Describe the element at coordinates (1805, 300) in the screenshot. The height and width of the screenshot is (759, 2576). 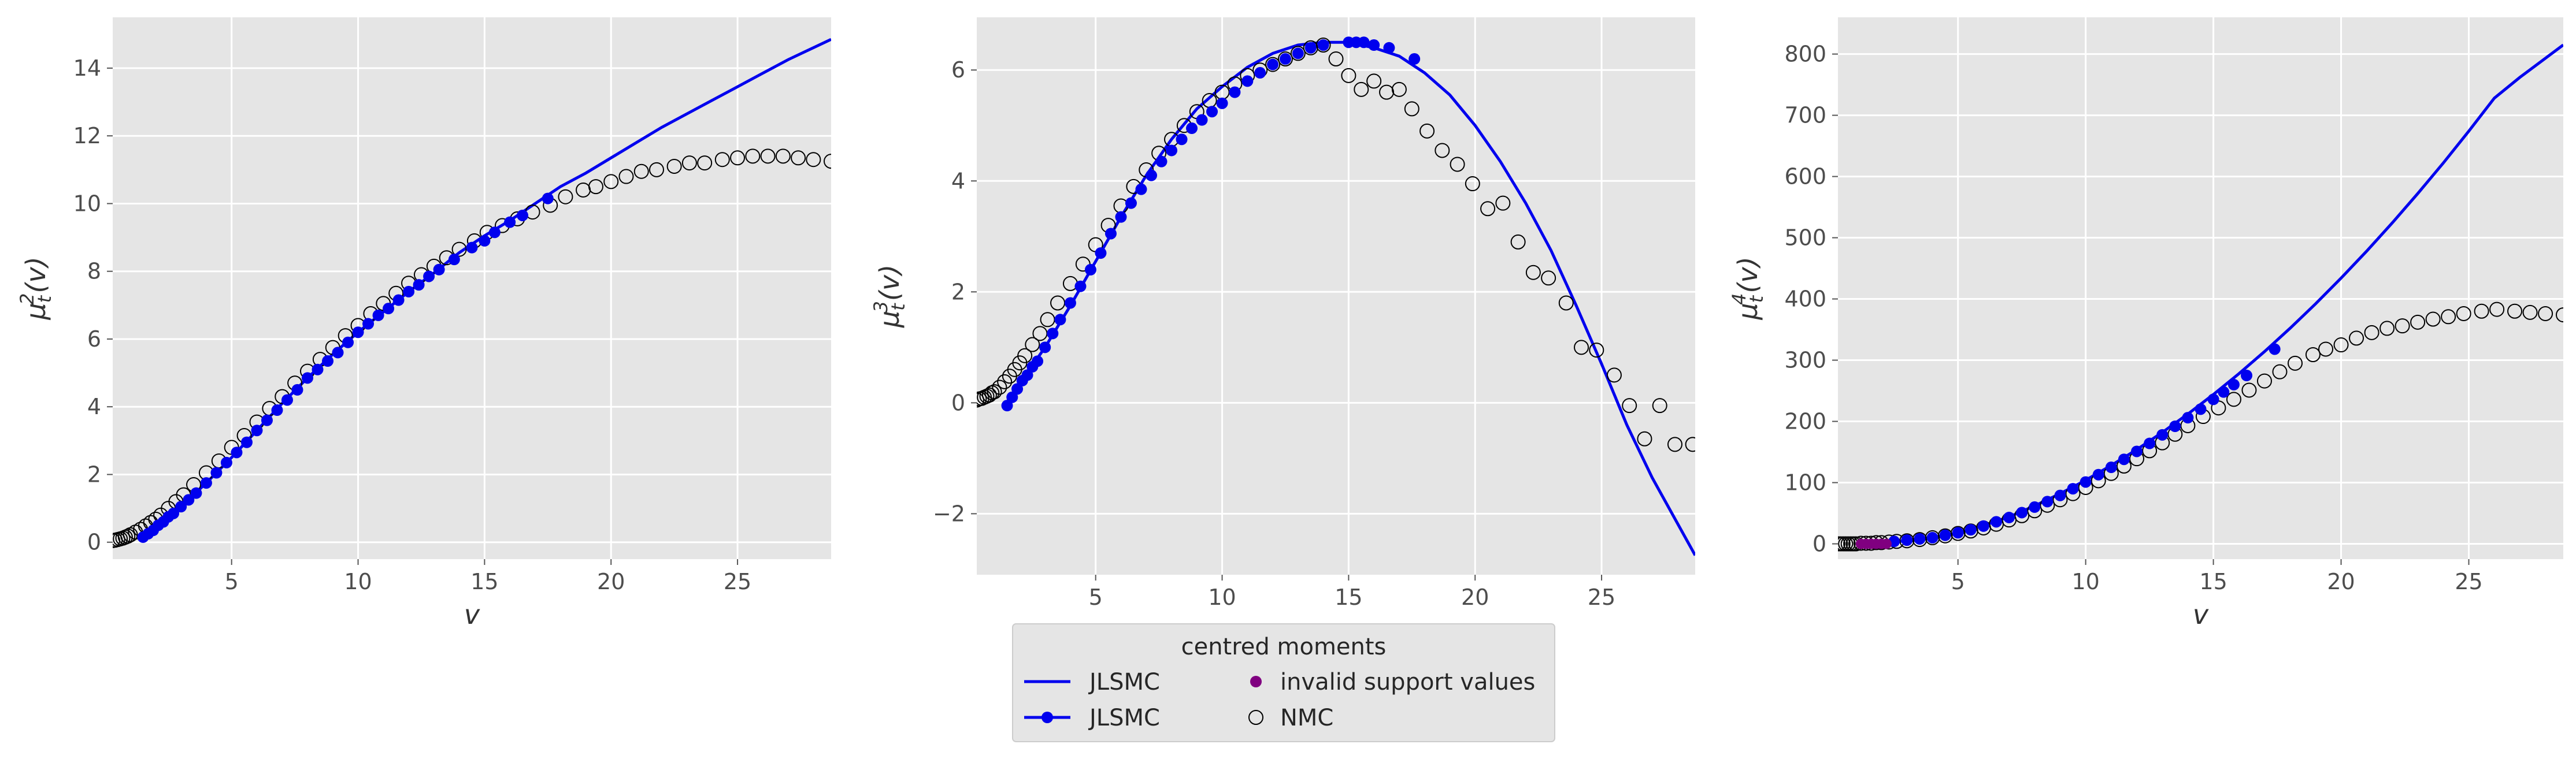
I see `y-tick-label: 400` at that location.